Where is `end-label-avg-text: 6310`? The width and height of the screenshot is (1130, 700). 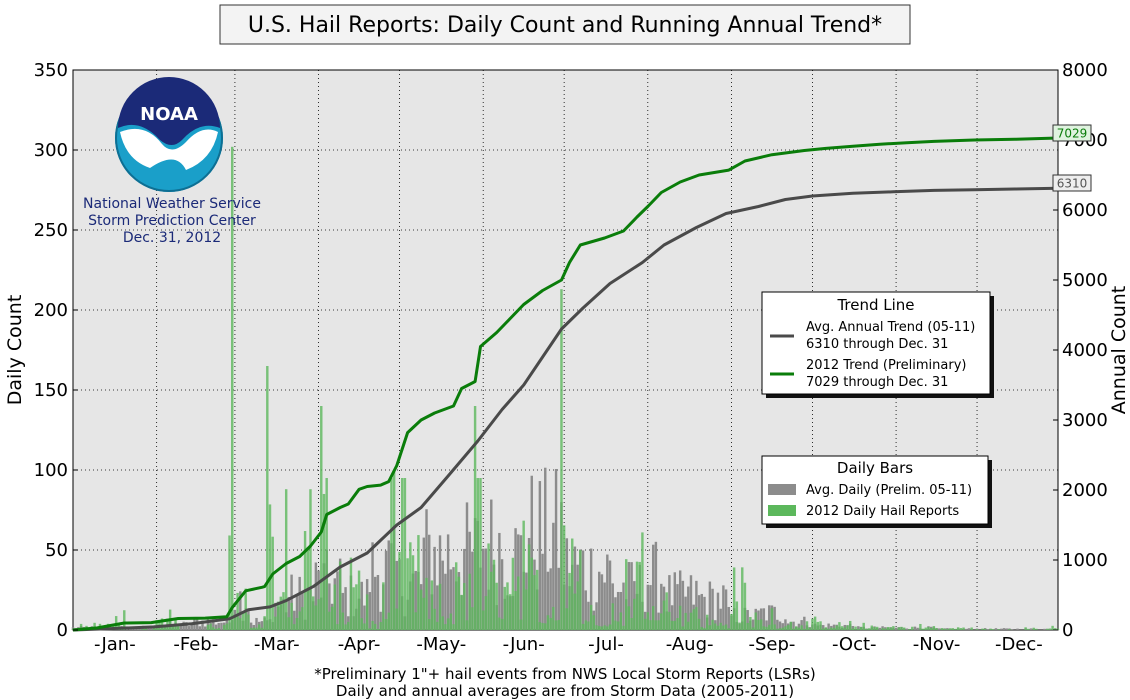 end-label-avg-text: 6310 is located at coordinates (1072, 184).